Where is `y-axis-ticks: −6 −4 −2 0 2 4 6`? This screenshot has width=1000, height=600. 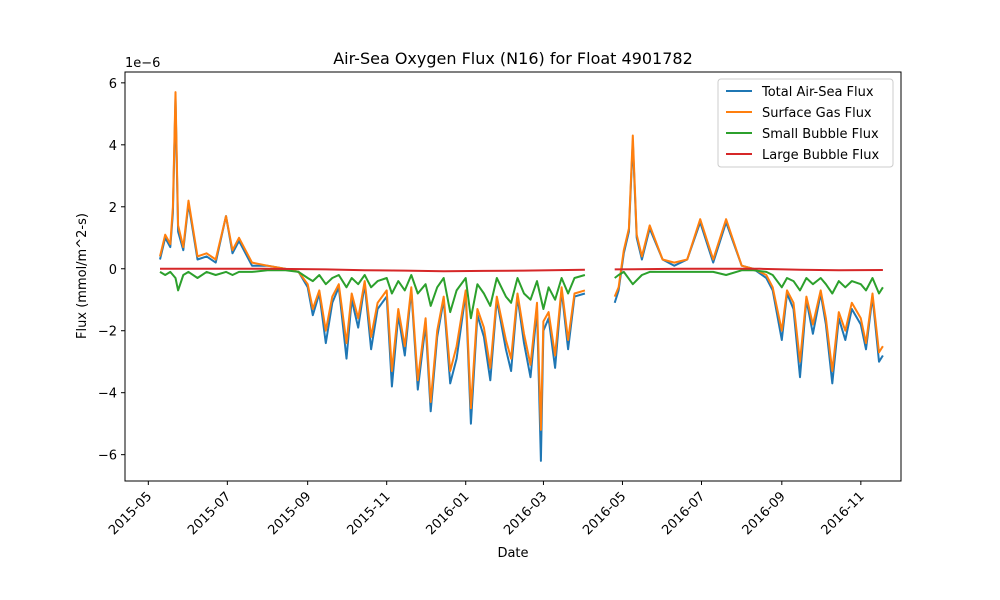
y-axis-ticks: −6 −4 −2 0 2 4 6 is located at coordinates (111, 270).